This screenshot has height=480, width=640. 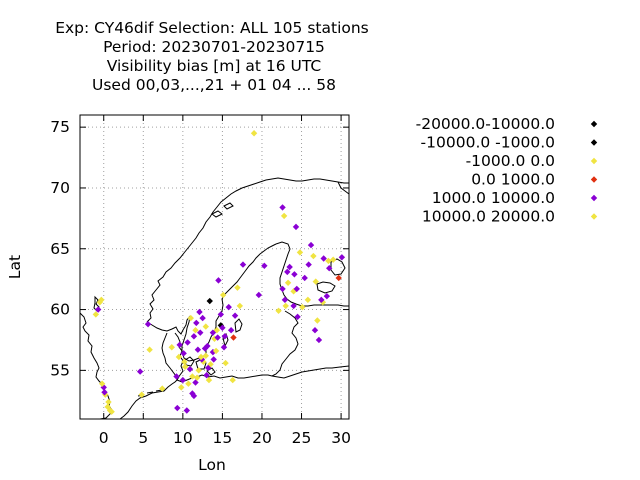 What do you see at coordinates (262, 438) in the screenshot?
I see `x-tick-label: 20` at bounding box center [262, 438].